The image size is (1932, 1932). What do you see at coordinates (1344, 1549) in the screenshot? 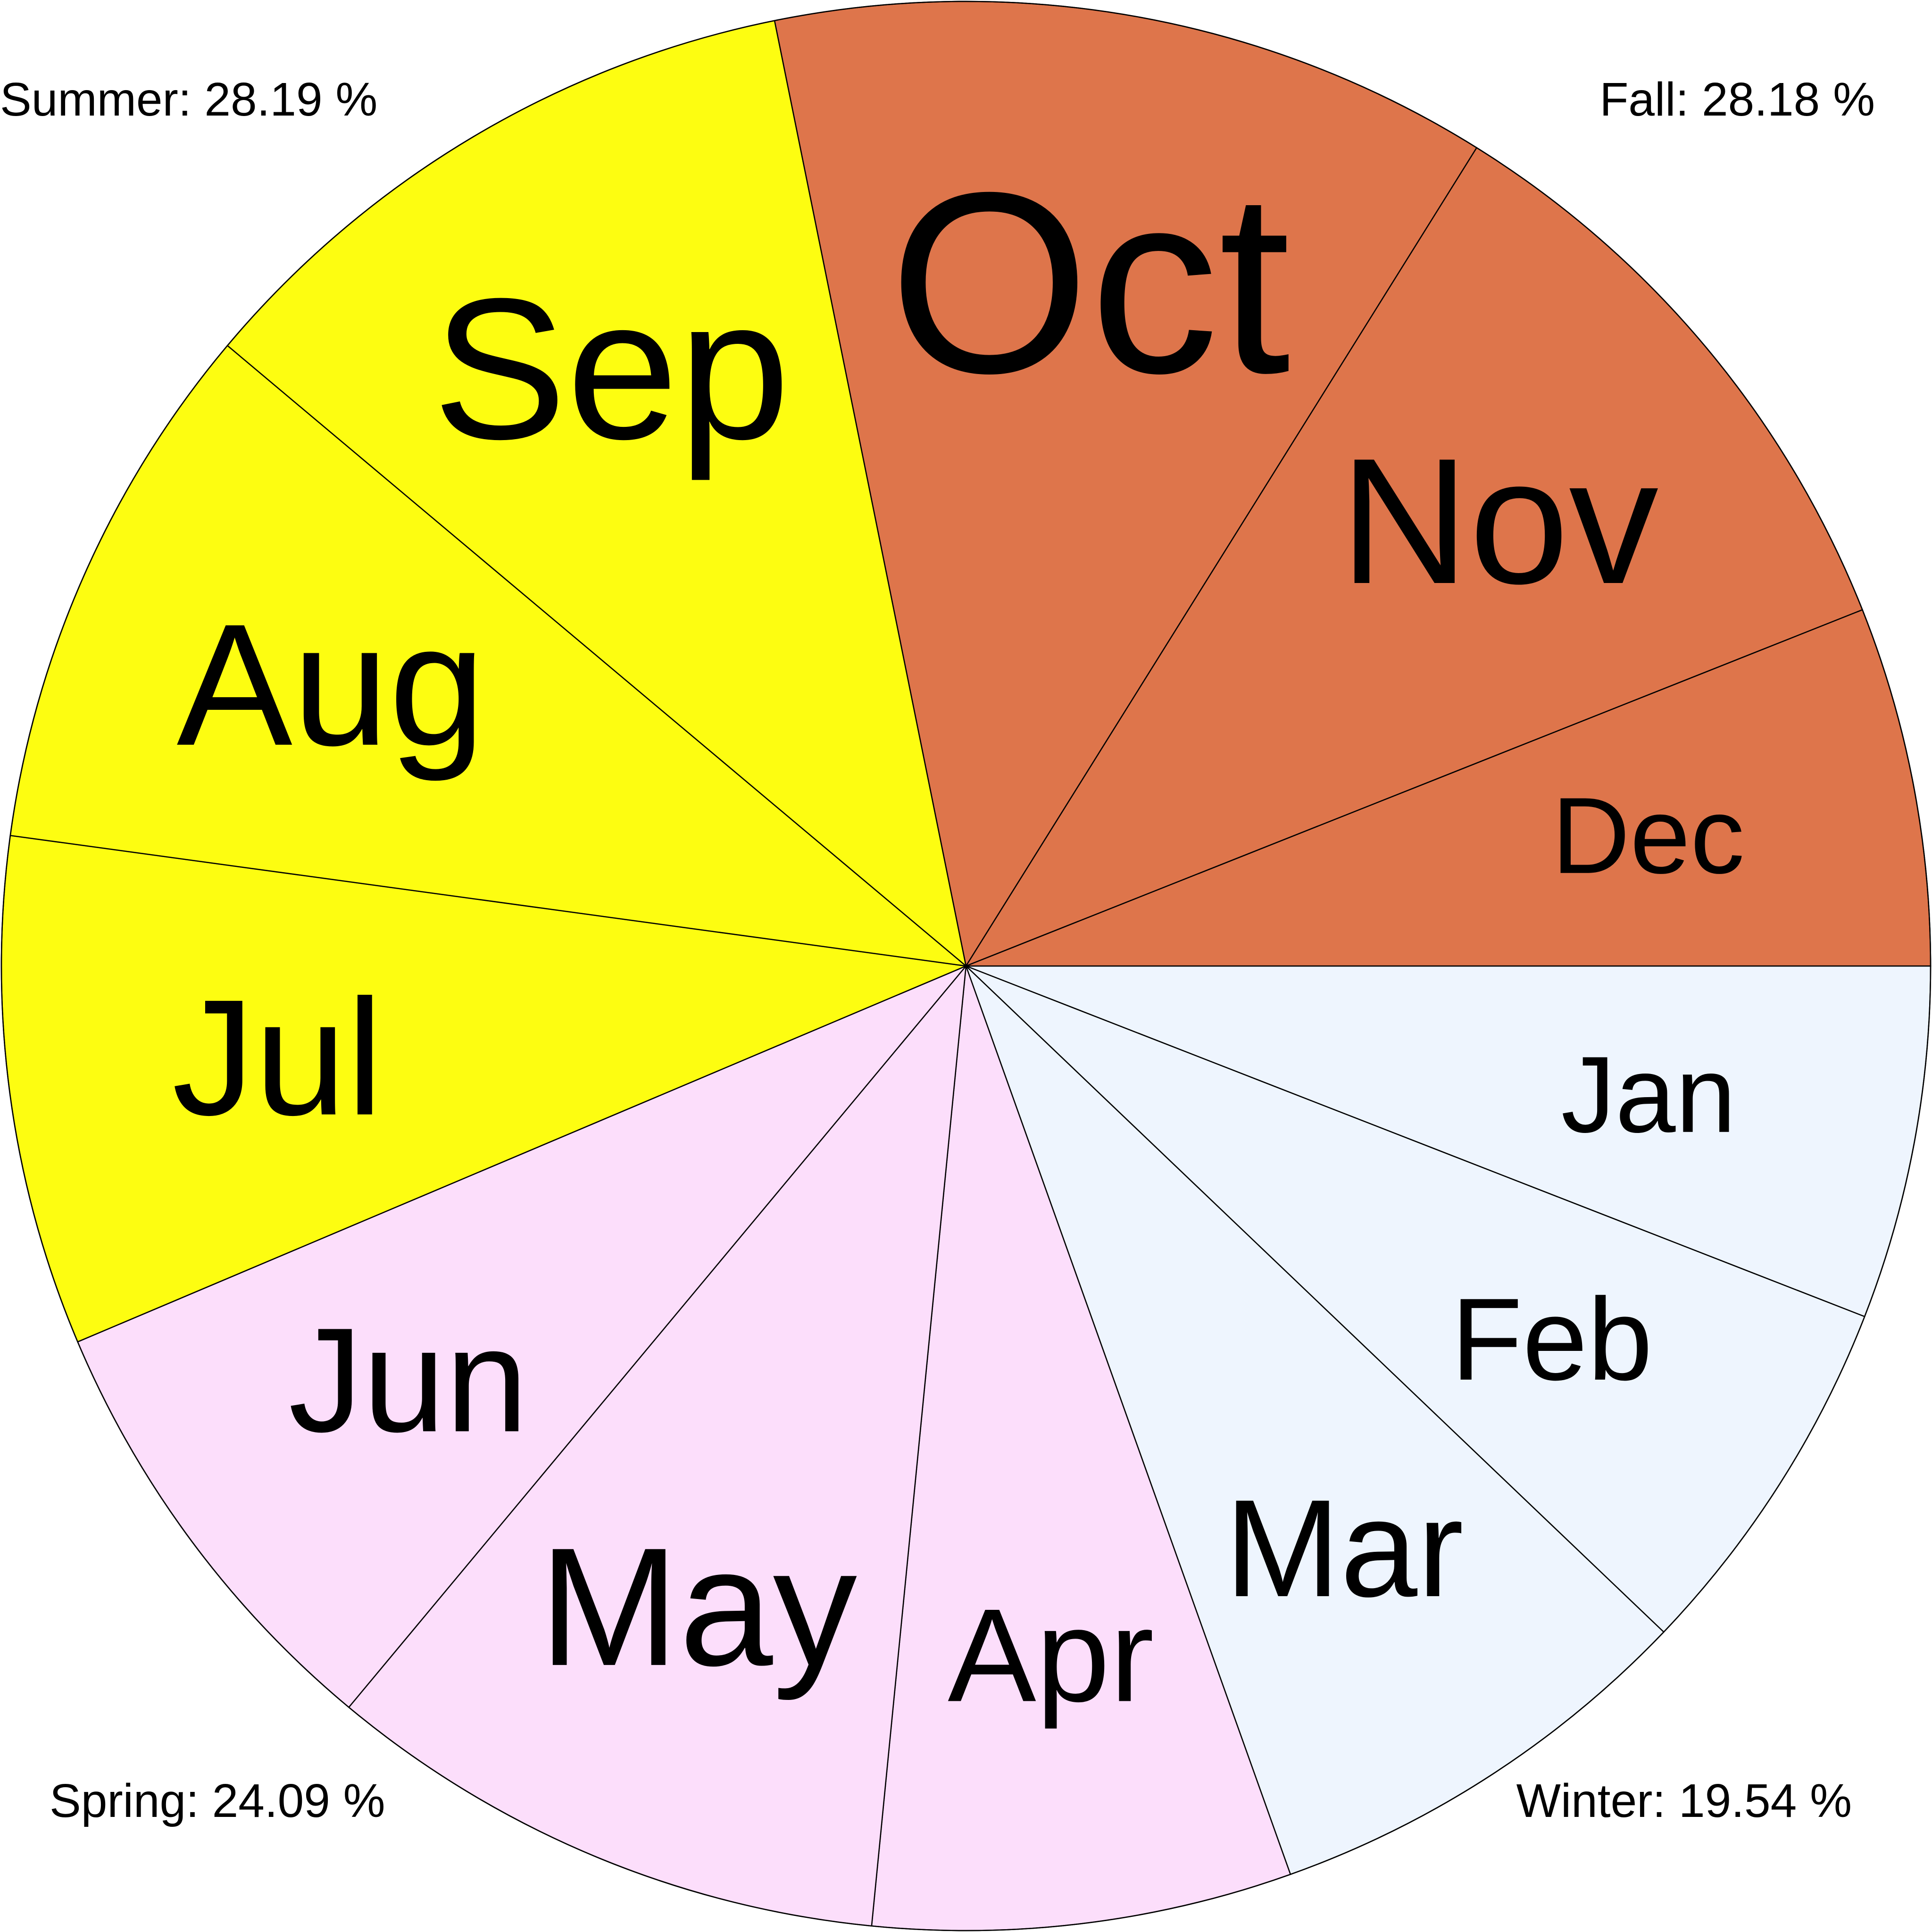
I see `month-label-mar: Mar` at bounding box center [1344, 1549].